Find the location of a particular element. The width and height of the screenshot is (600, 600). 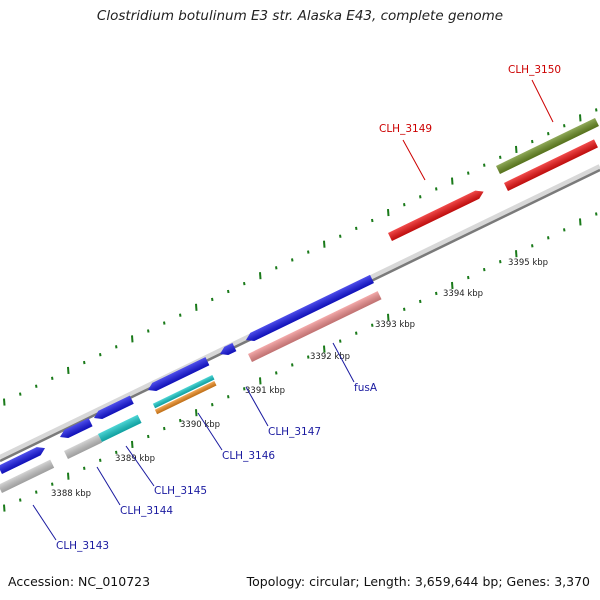

gene-label: CLH_3149 is located at coordinates (405, 129).